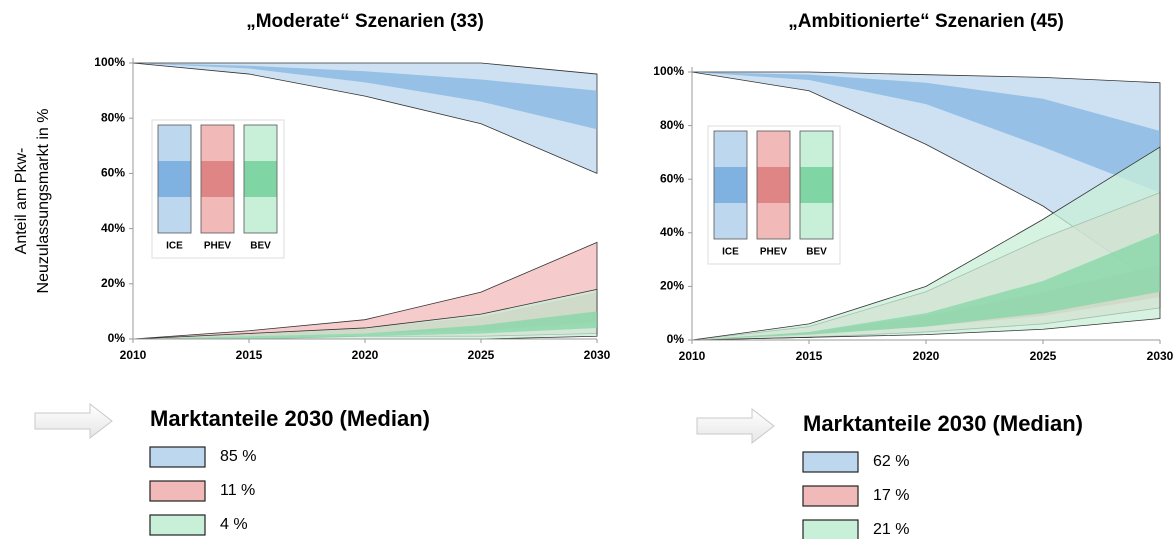  Describe the element at coordinates (238, 456) in the screenshot. I see `summary-value: 85 %` at that location.